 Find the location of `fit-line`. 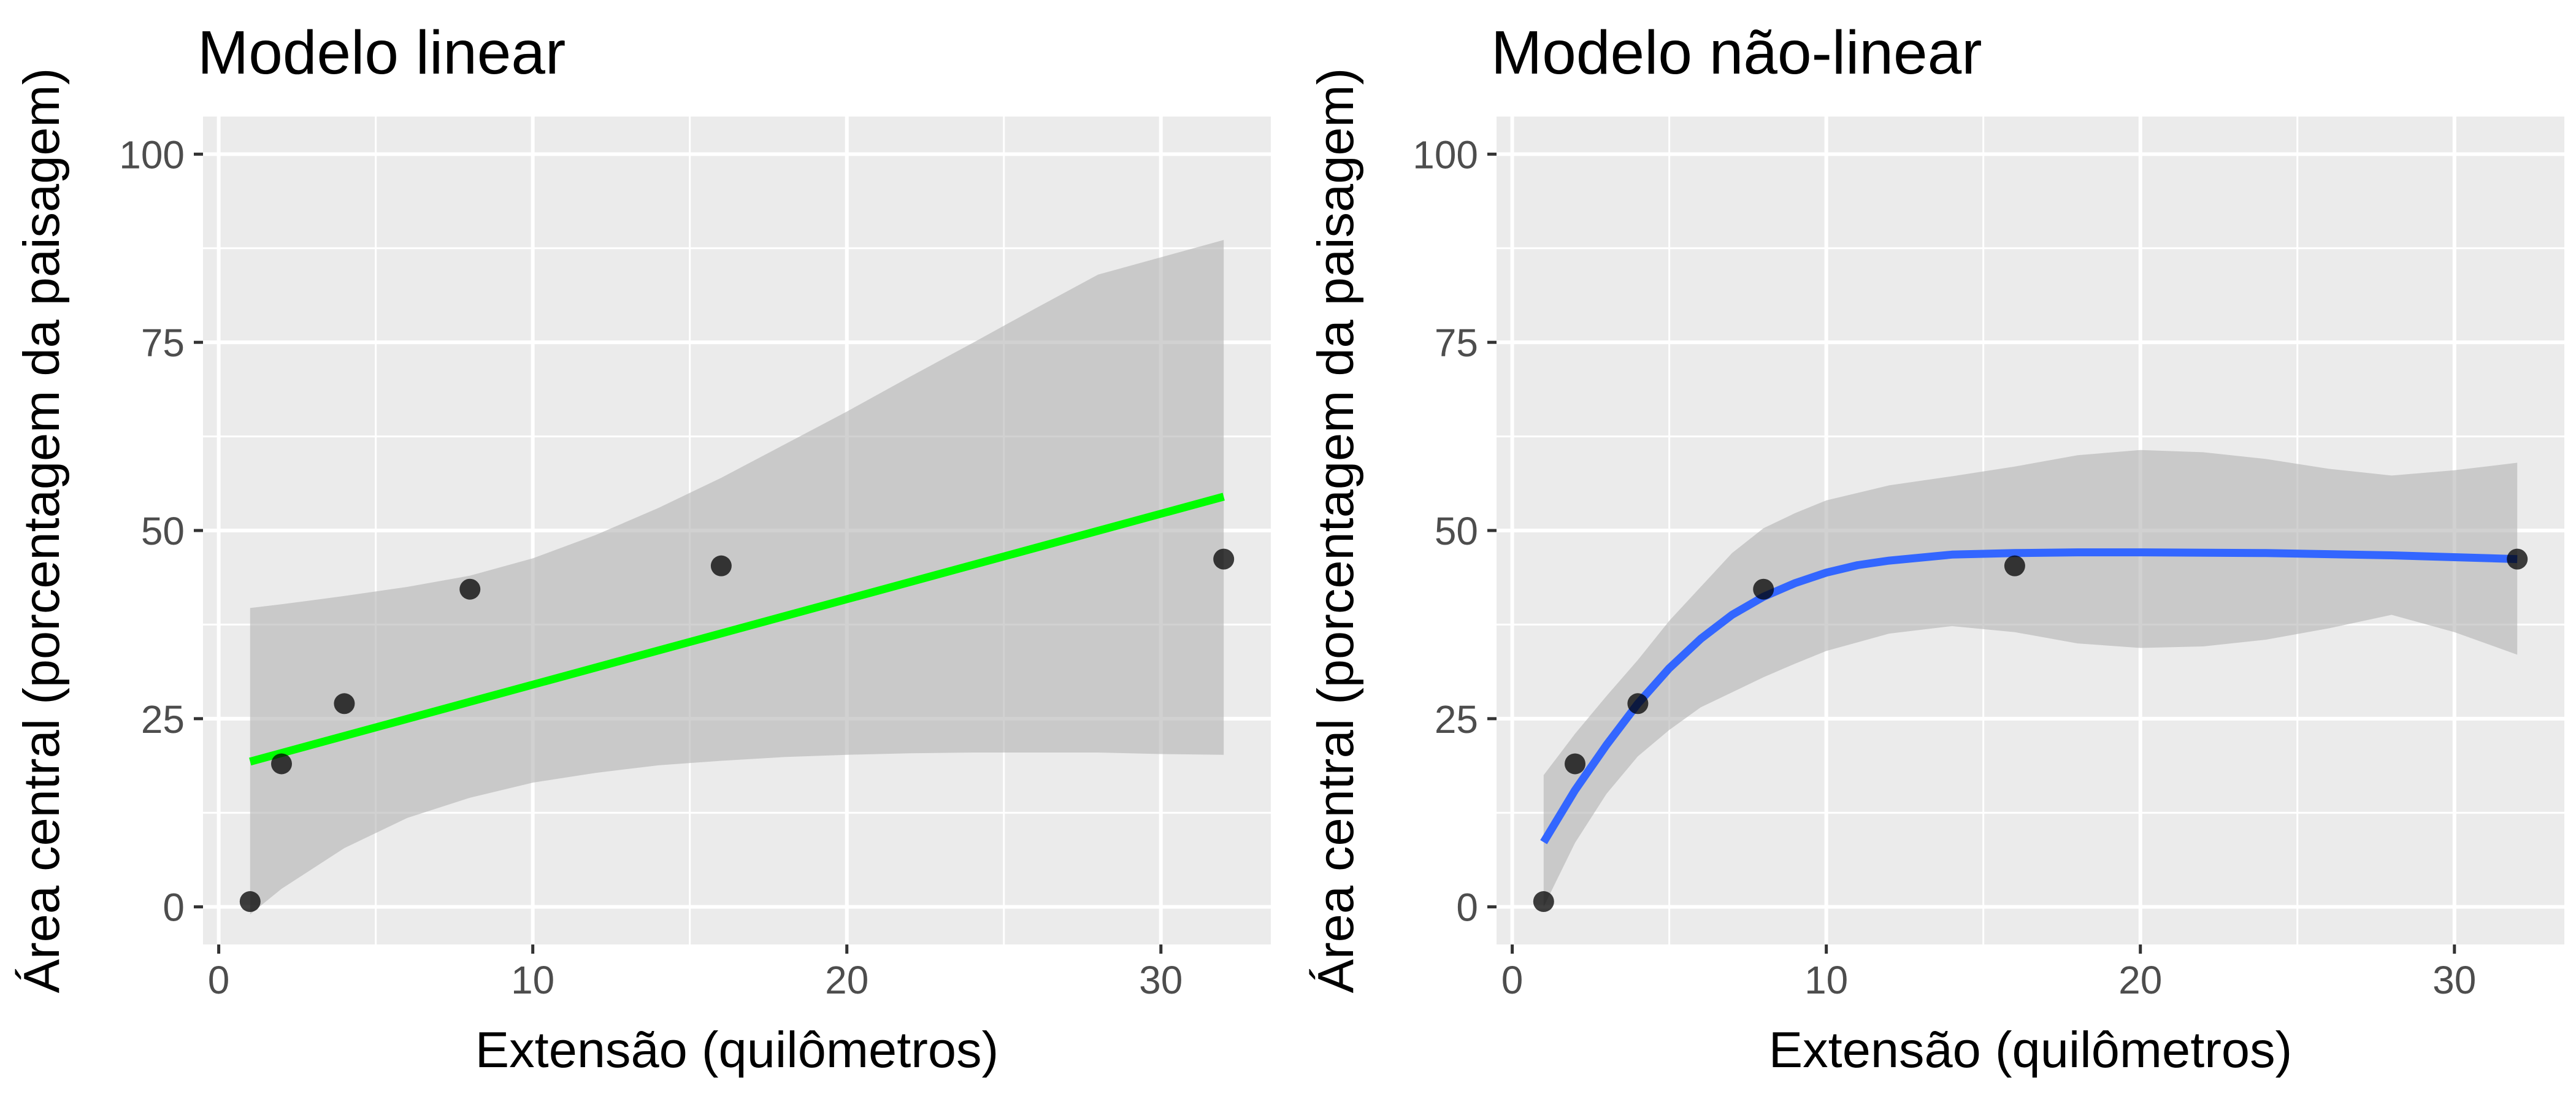

fit-line is located at coordinates (737, 629).